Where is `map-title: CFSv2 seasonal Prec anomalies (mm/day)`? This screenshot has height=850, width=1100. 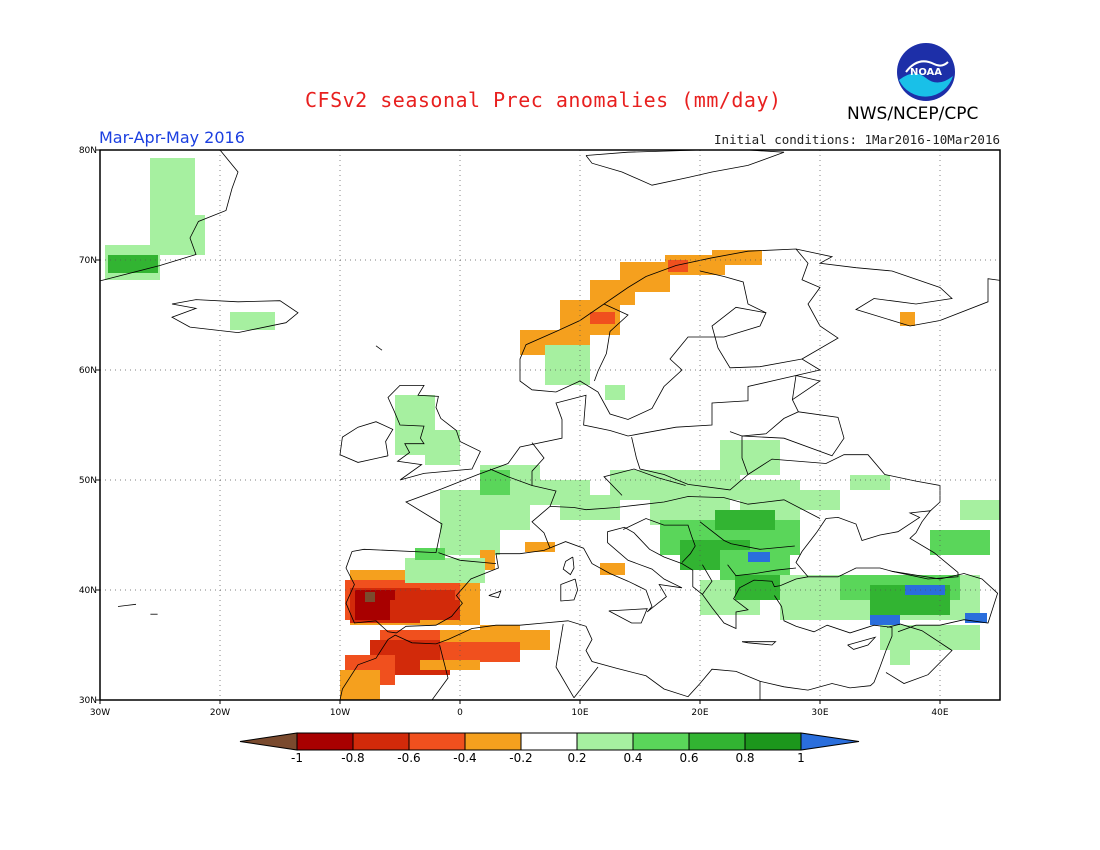 map-title: CFSv2 seasonal Prec anomalies (mm/day) is located at coordinates (543, 100).